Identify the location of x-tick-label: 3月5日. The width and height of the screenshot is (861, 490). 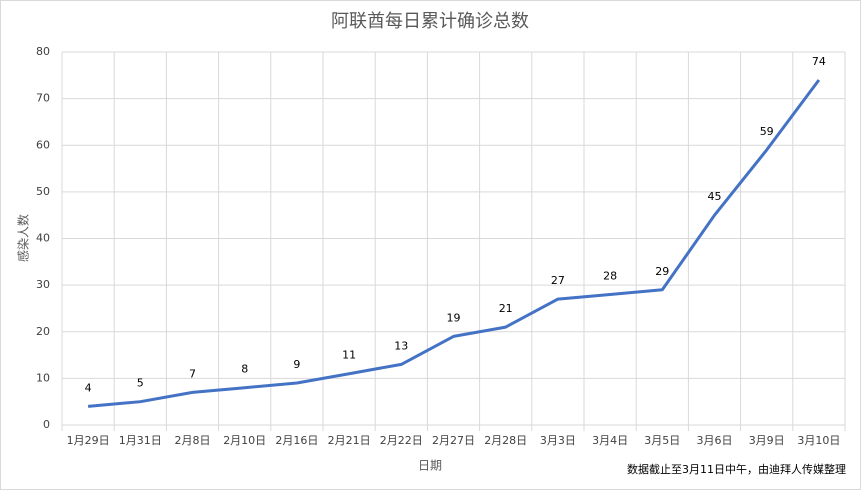
(662, 440).